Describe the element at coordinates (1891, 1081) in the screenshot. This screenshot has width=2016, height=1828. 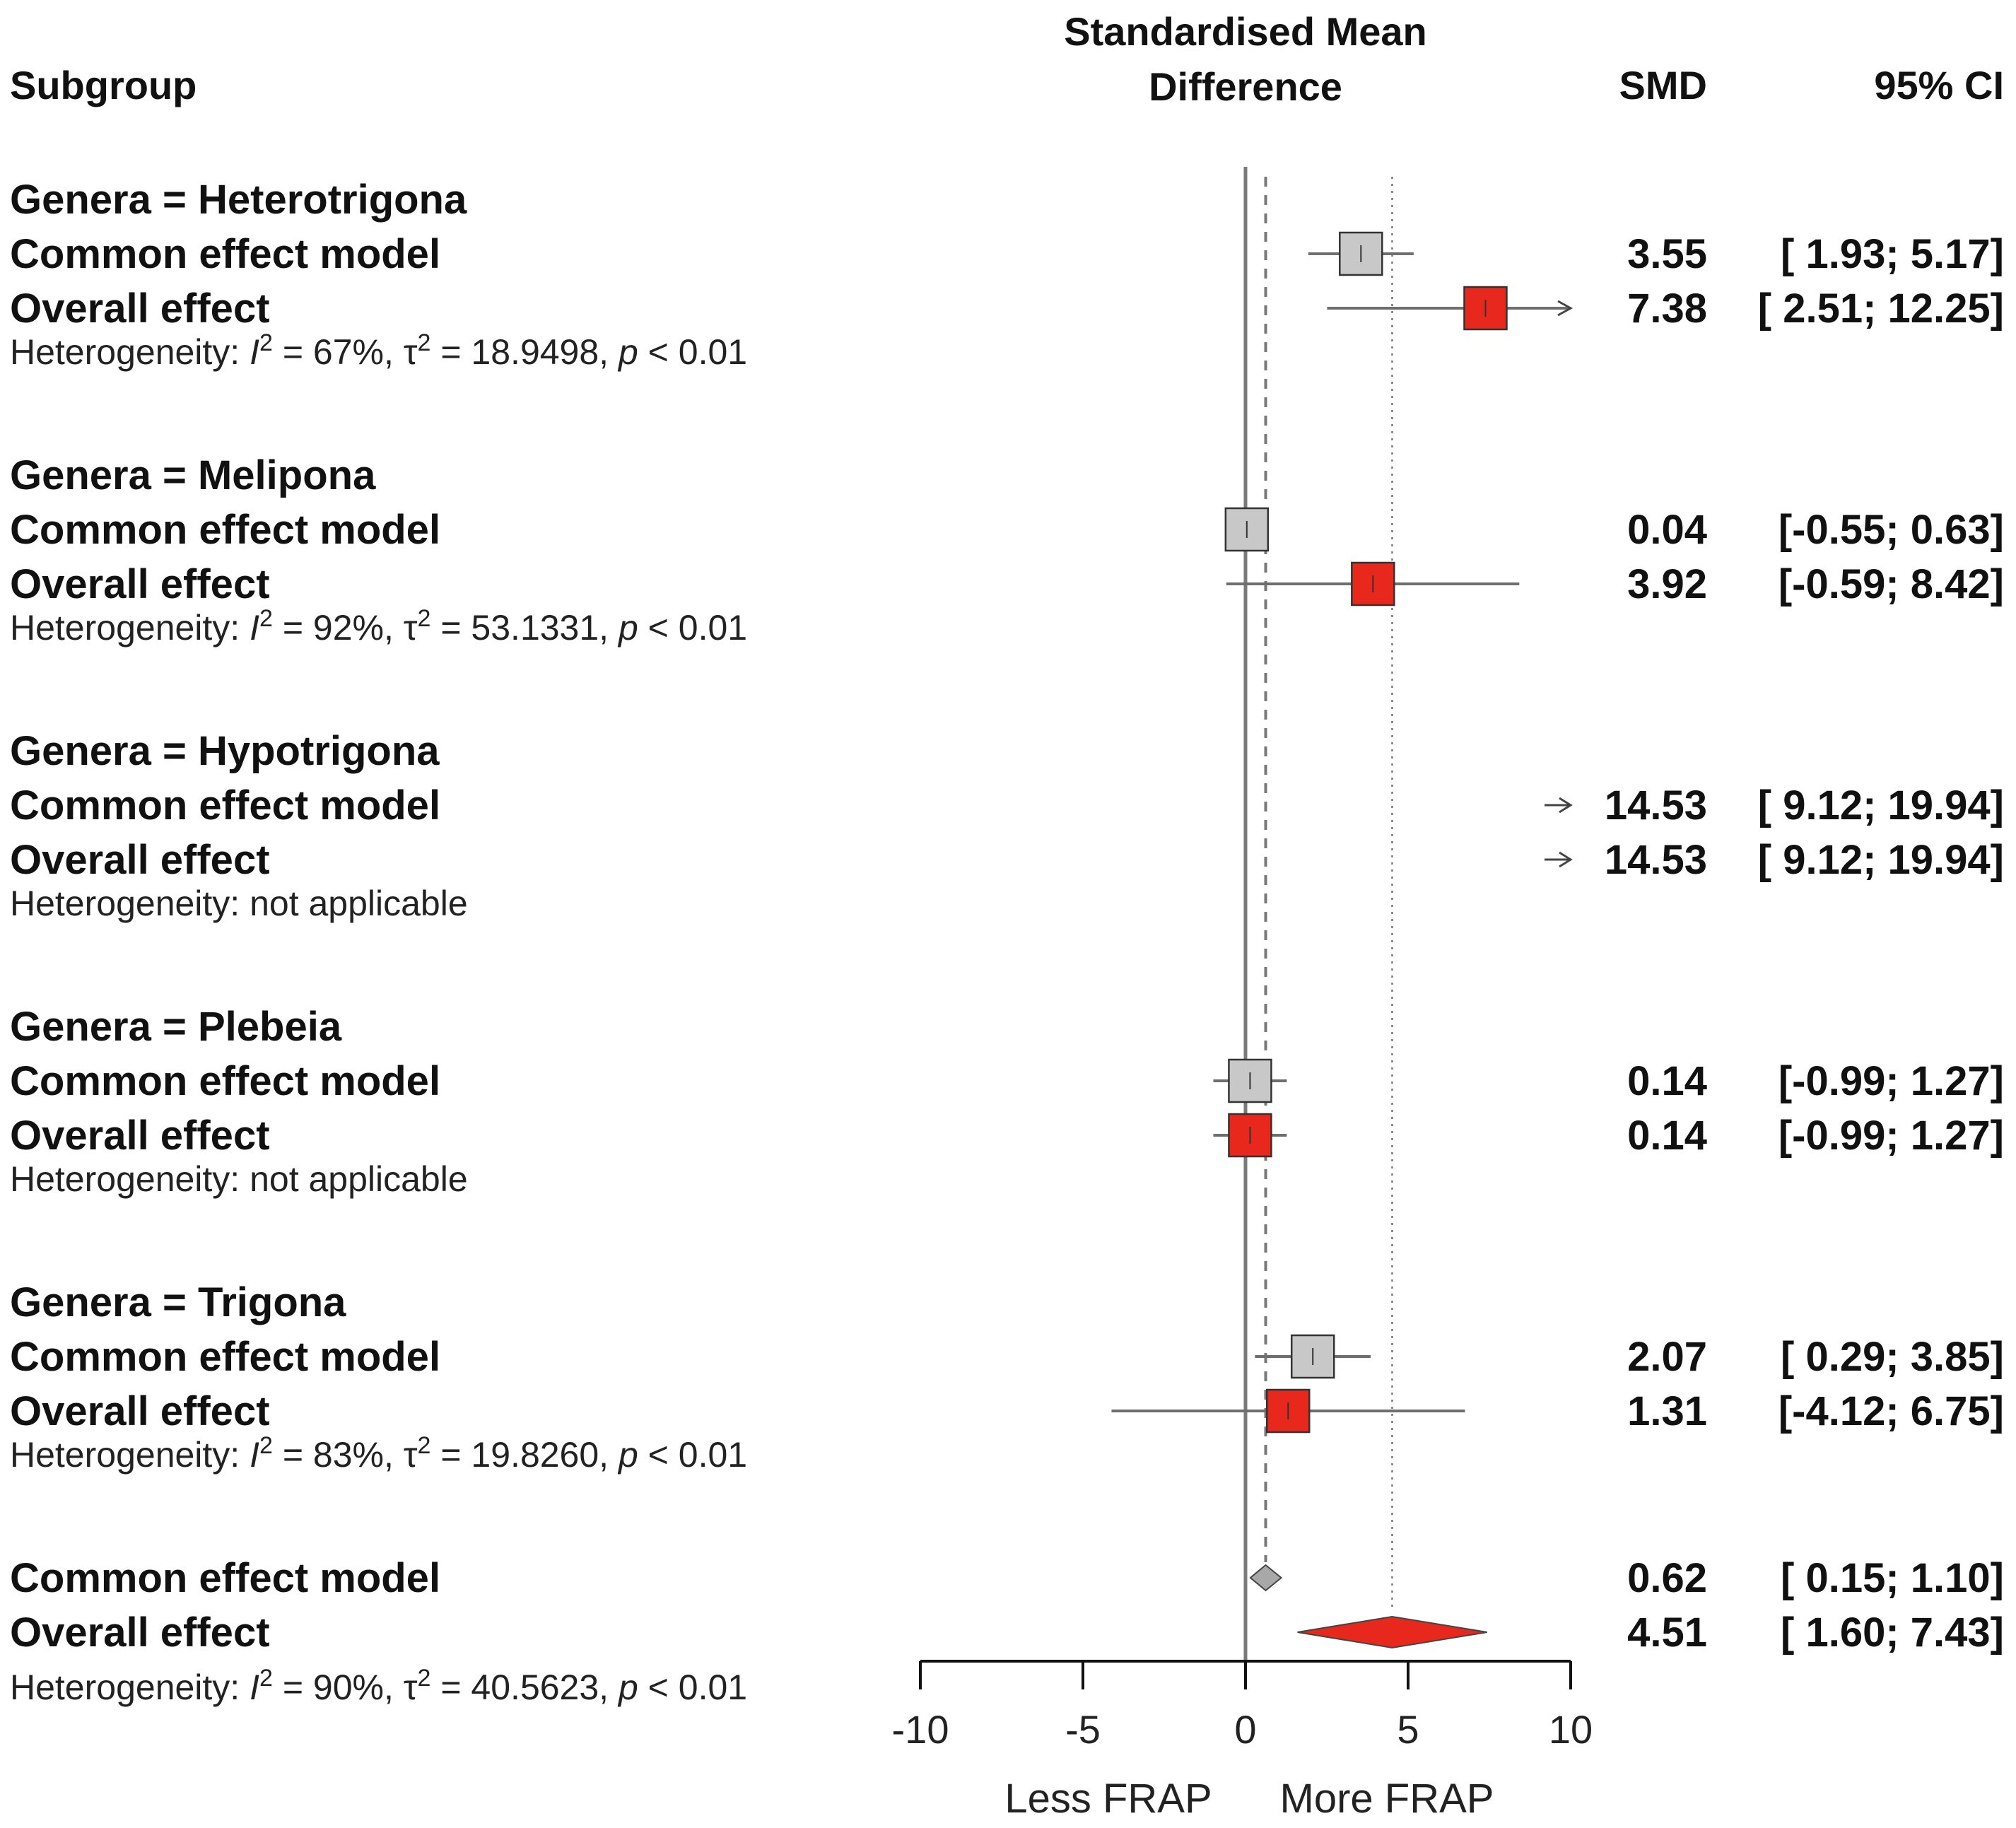
I see `ci-value-g3-r0: [-0.99; 1.27]` at that location.